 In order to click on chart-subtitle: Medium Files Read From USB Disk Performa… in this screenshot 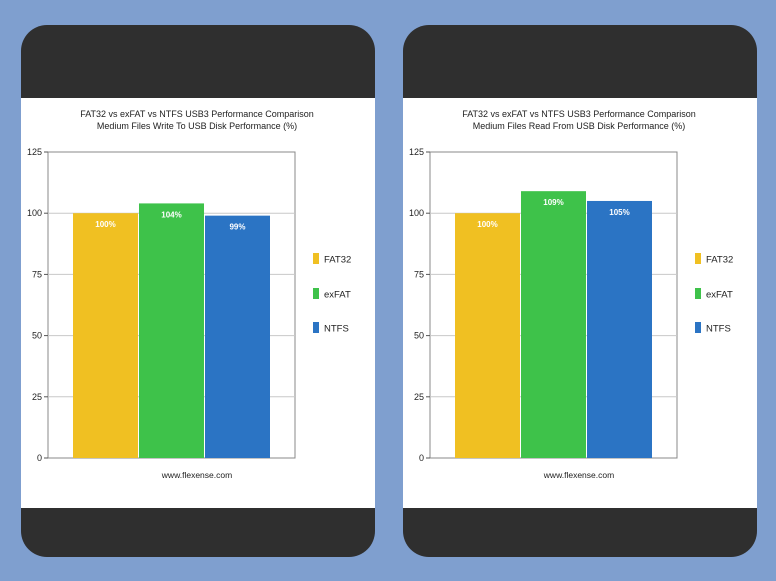, I will do `click(579, 126)`.